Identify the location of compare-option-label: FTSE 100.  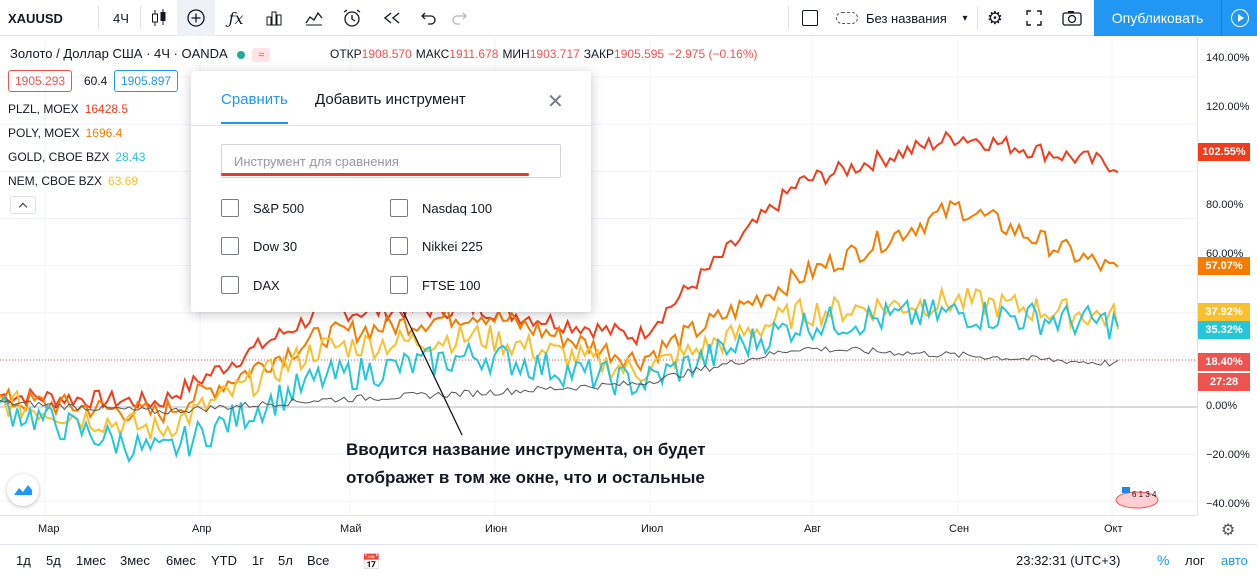
(451, 285).